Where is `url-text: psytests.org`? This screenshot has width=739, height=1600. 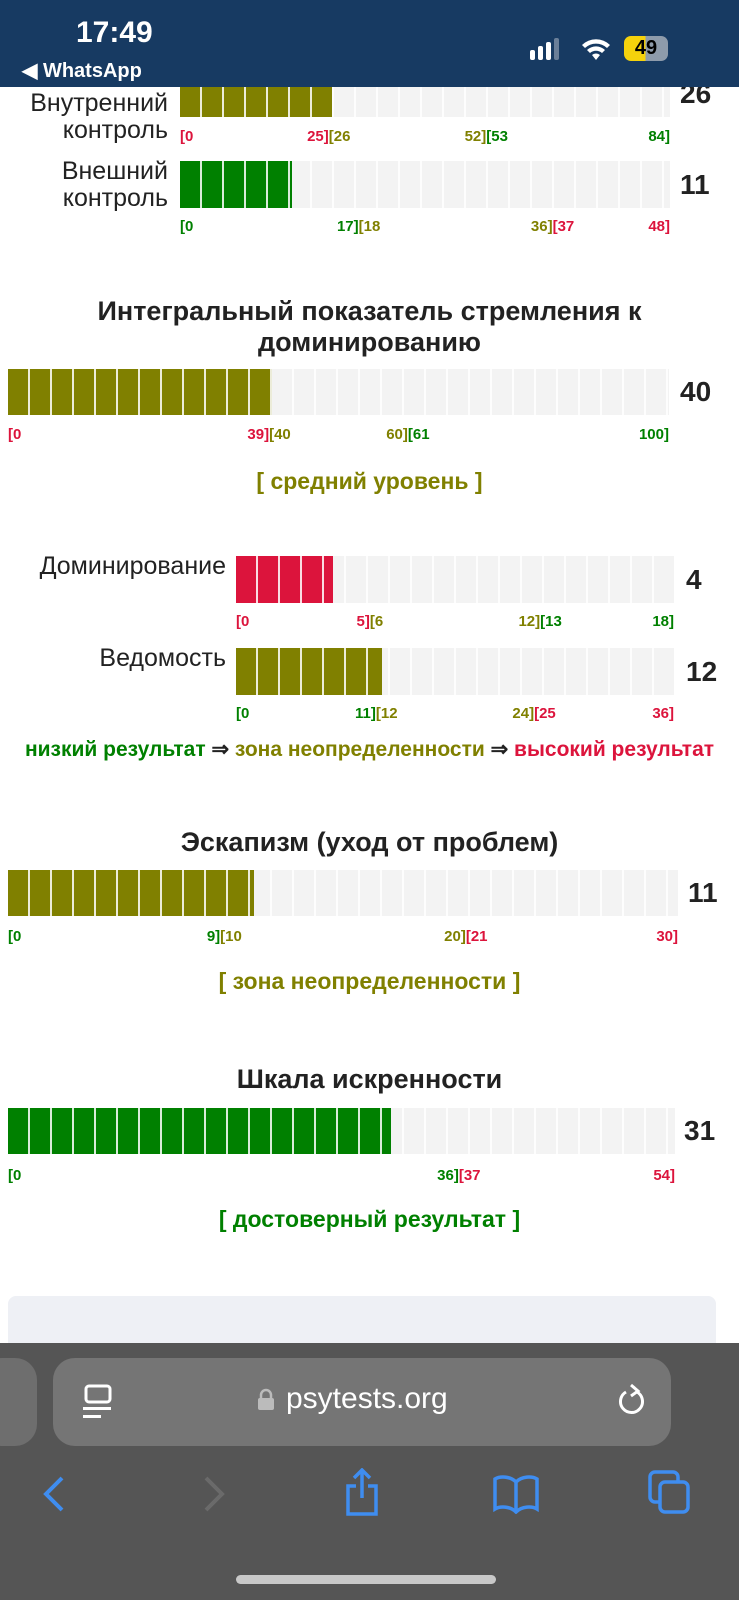 url-text: psytests.org is located at coordinates (367, 1398).